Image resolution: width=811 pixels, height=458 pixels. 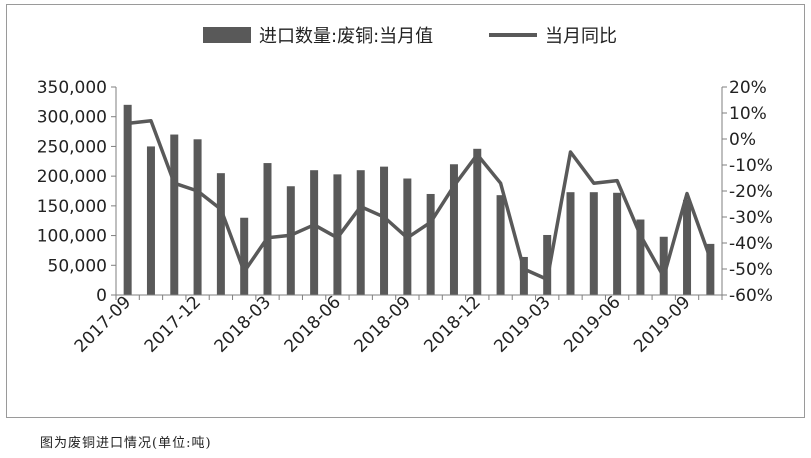 I want to click on right-tick-label: -40%, so click(x=751, y=244).